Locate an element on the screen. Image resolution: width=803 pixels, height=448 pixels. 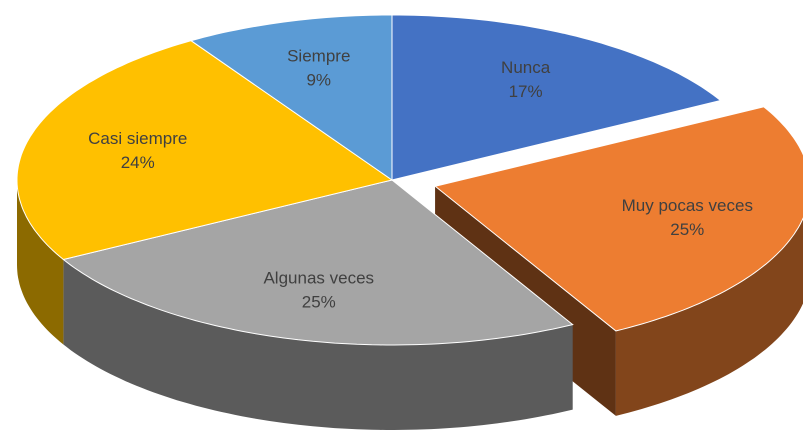
slice is located at coordinates (291, 97).